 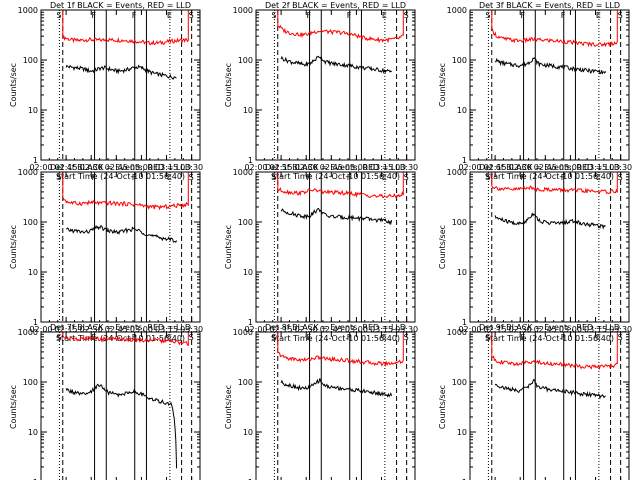 I want to click on chart-title: Det 6f BLACK = Events, RED = LLD, so click(x=549, y=167).